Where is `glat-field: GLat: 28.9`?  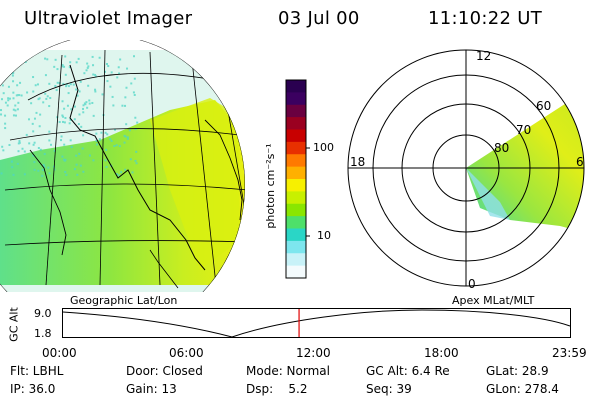 glat-field: GLat: 28.9 is located at coordinates (517, 371).